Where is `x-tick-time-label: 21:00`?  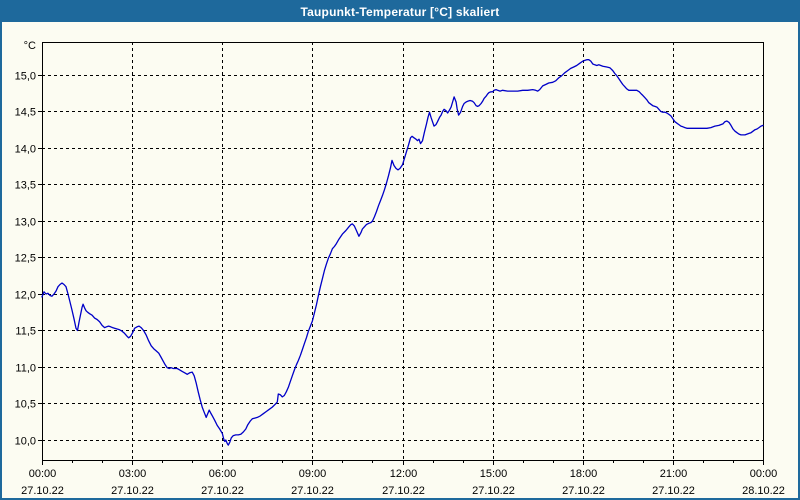 x-tick-time-label: 21:00 is located at coordinates (674, 474).